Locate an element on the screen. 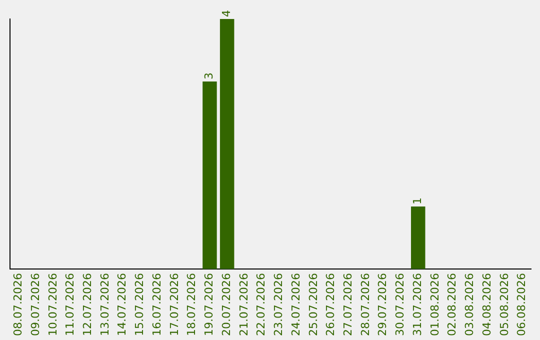  x-tick-label: 24.07.2026 is located at coordinates (295, 304).